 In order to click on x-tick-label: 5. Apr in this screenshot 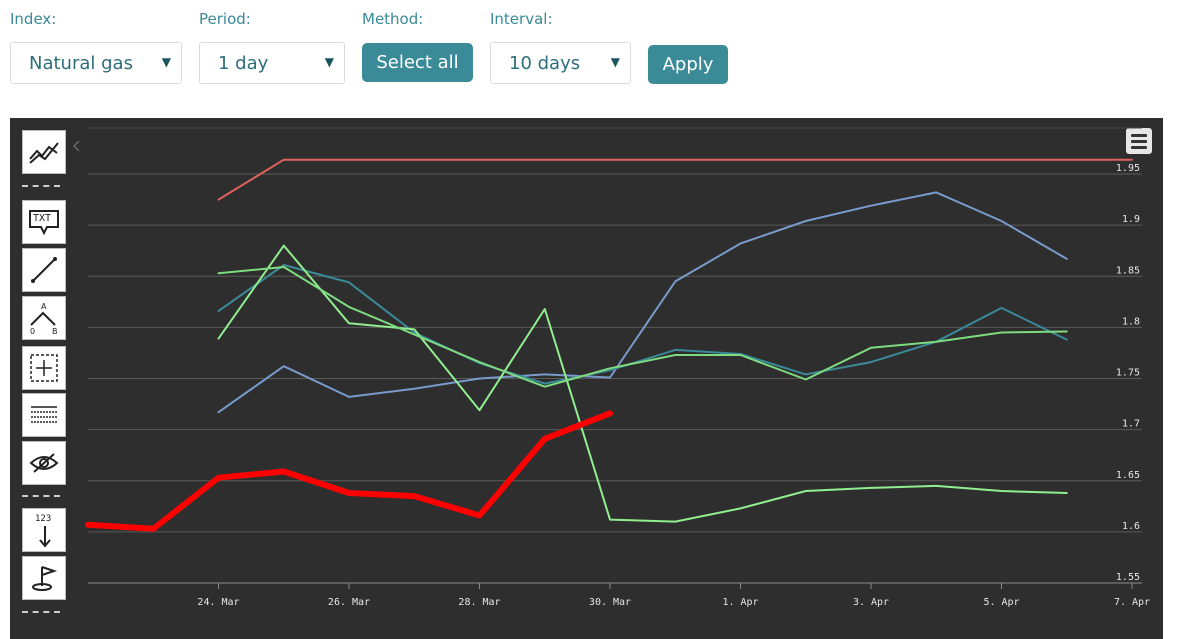, I will do `click(1001, 602)`.